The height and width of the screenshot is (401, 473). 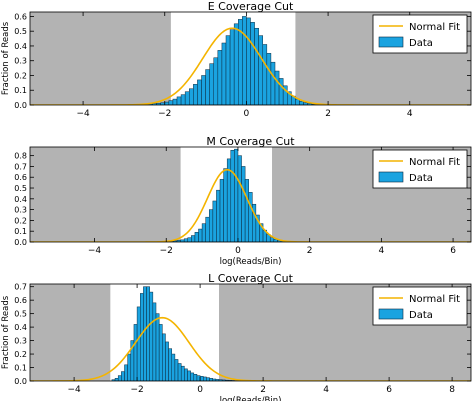 What do you see at coordinates (20, 75) in the screenshot?
I see `y-tick-label: 0.2` at bounding box center [20, 75].